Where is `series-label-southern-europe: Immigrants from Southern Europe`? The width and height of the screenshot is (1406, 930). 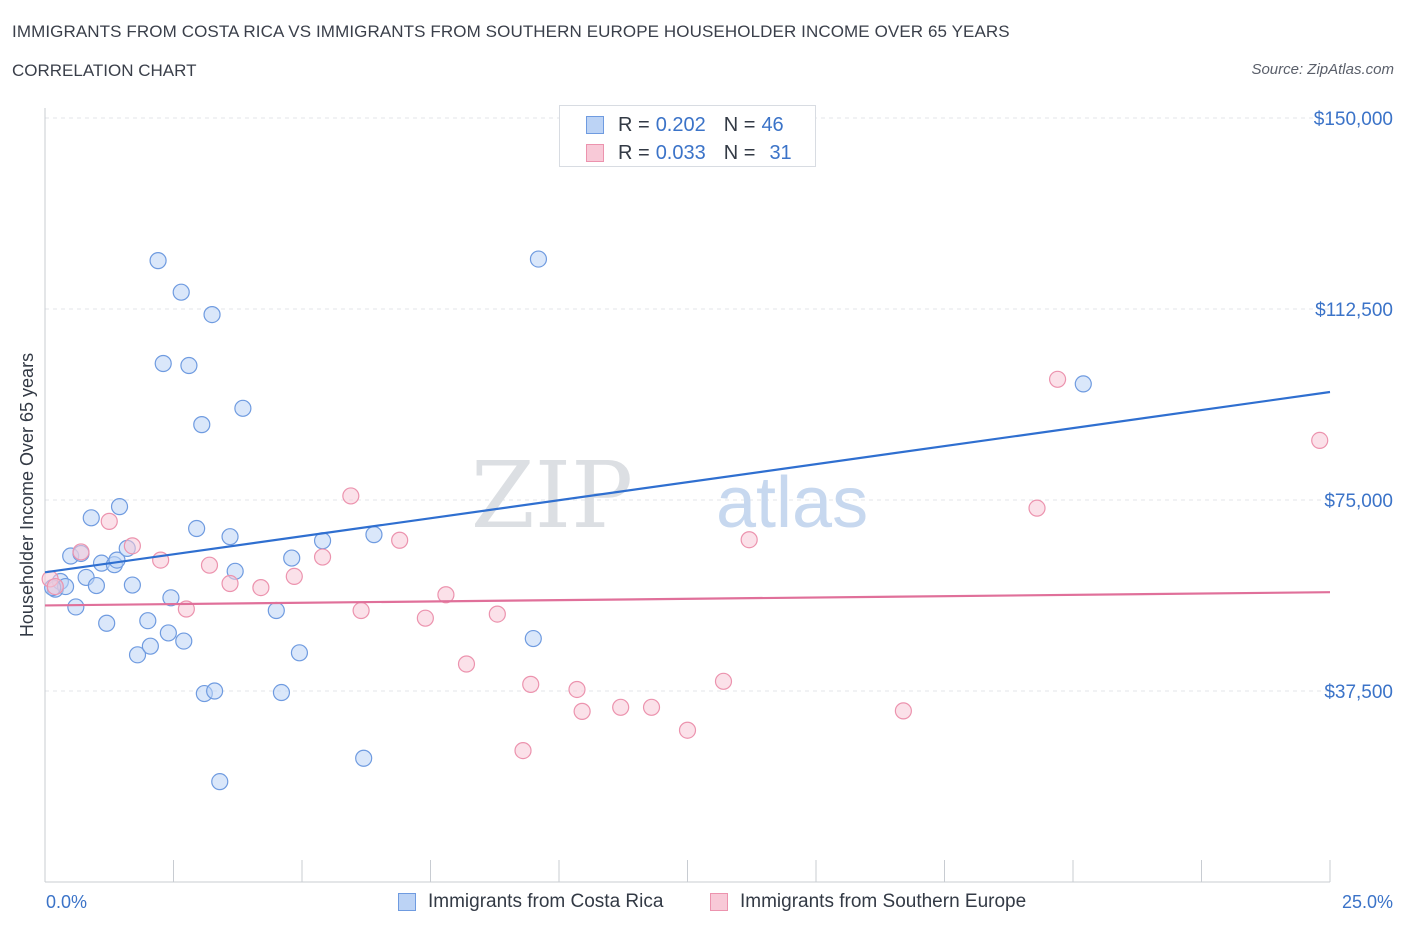
series-label-southern-europe: Immigrants from Southern Europe is located at coordinates (883, 901).